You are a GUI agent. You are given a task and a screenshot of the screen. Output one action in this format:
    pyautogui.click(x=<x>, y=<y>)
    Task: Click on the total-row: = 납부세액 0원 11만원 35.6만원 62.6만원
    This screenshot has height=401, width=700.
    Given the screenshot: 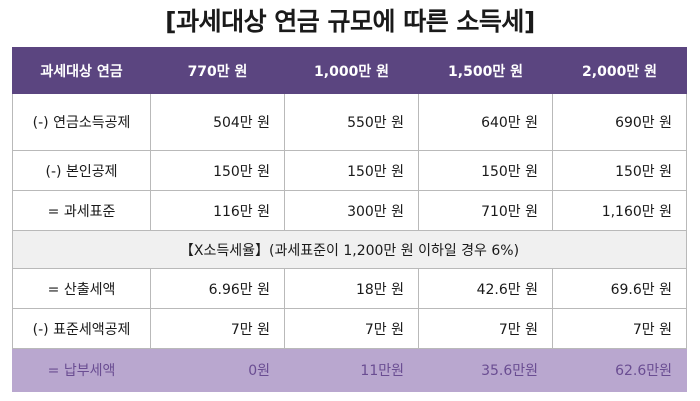 What is the action you would take?
    pyautogui.click(x=349, y=370)
    